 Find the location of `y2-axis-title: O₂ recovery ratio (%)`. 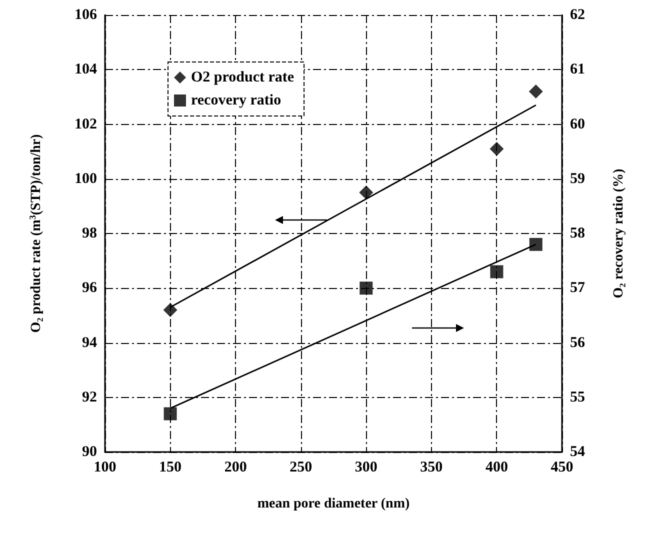

y2-axis-title: O₂ recovery ratio (%) is located at coordinates (619, 233).